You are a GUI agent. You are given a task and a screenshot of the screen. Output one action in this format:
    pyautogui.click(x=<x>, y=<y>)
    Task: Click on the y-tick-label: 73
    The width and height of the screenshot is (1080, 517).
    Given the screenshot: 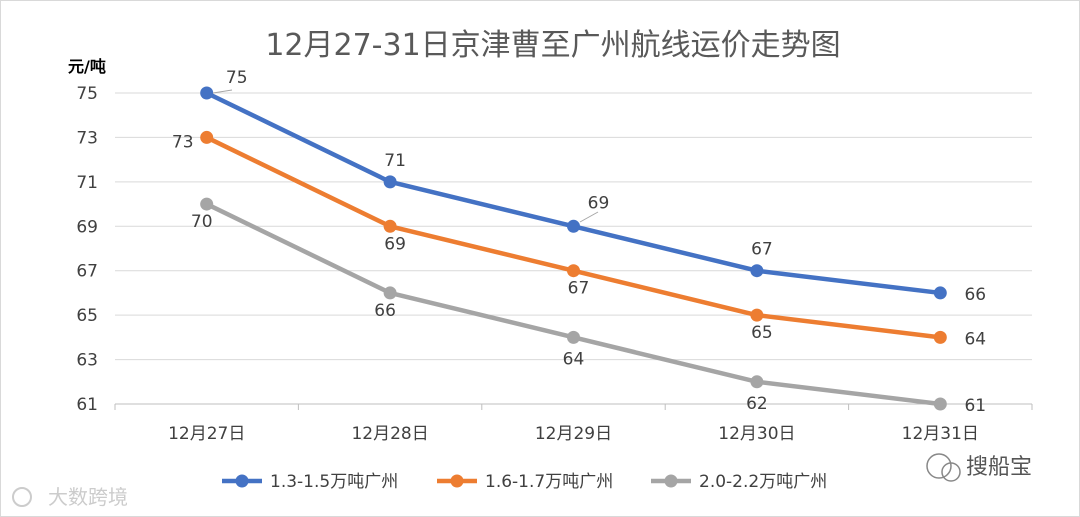 What is the action you would take?
    pyautogui.click(x=87, y=138)
    